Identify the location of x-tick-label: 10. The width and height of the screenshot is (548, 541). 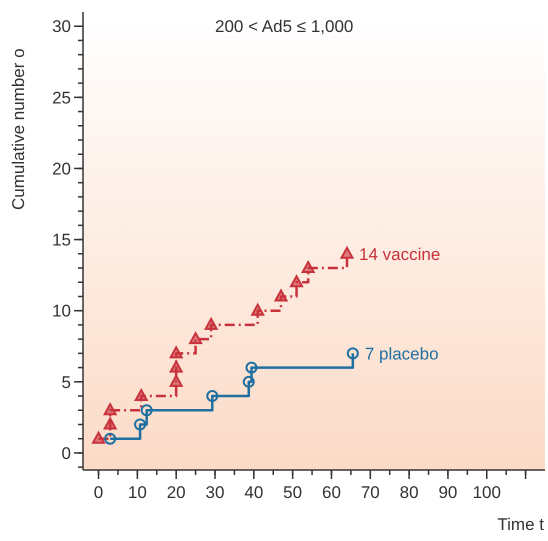
(137, 492).